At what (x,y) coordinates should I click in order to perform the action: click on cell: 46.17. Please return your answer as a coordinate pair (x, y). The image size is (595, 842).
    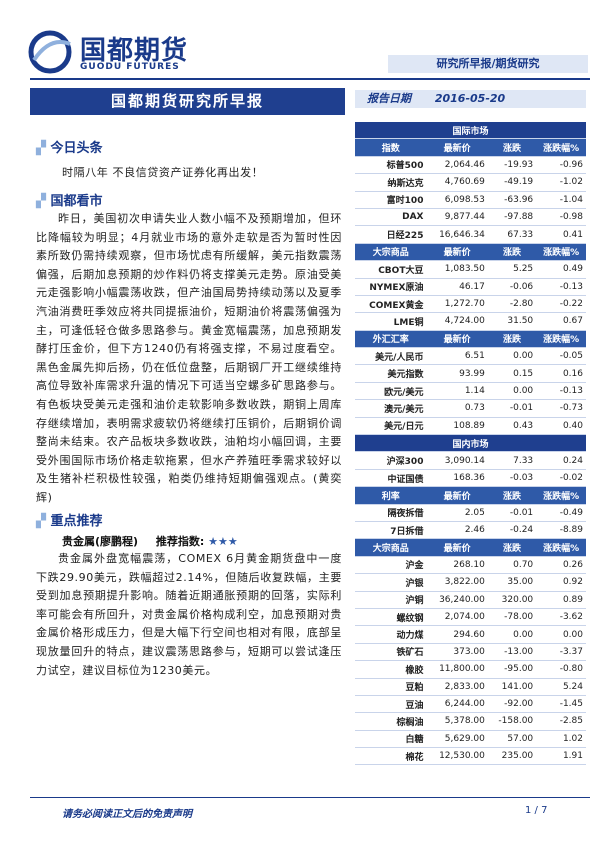
    Looking at the image, I should click on (457, 287).